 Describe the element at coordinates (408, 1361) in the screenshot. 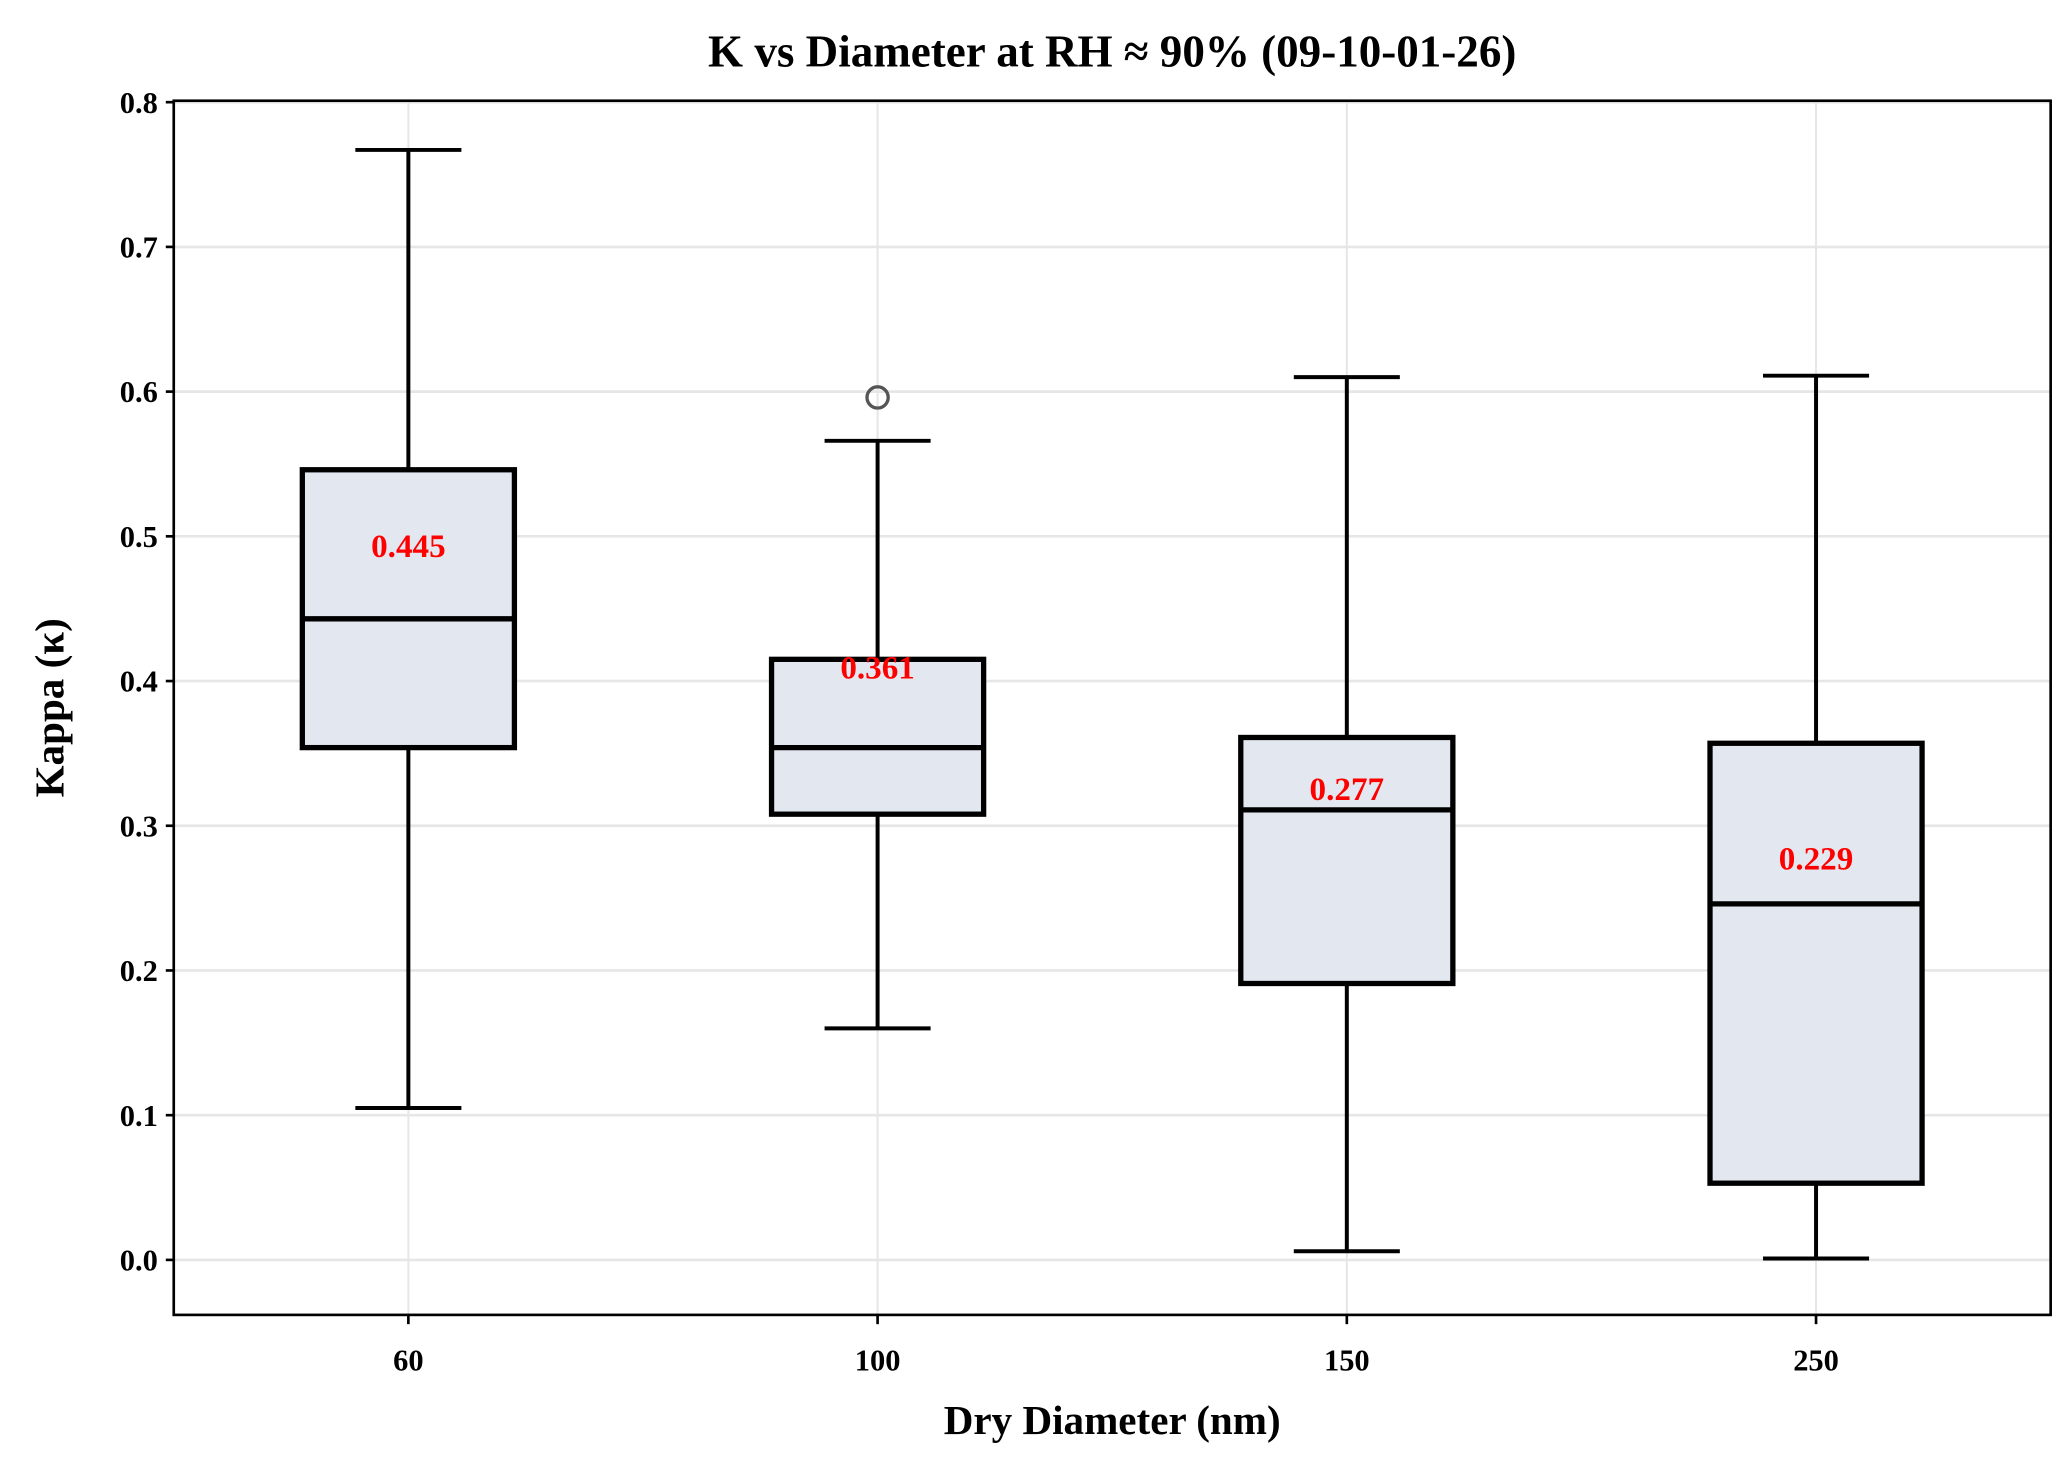

I see `x-tick-label: 60` at that location.